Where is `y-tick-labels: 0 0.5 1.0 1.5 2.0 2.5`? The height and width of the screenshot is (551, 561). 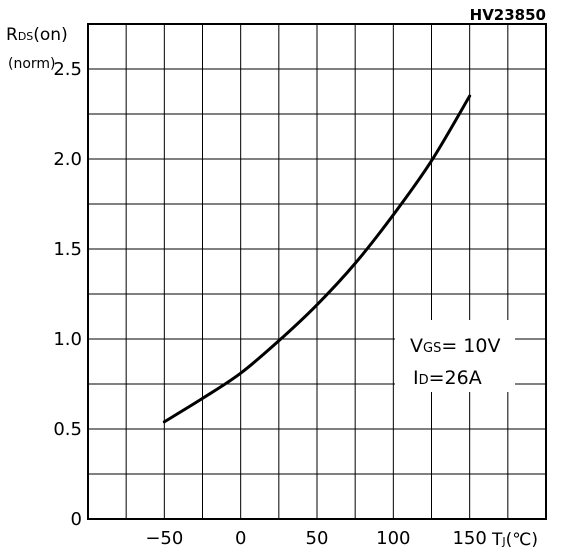
y-tick-labels: 0 0.5 1.0 1.5 2.0 2.5 is located at coordinates (67, 294).